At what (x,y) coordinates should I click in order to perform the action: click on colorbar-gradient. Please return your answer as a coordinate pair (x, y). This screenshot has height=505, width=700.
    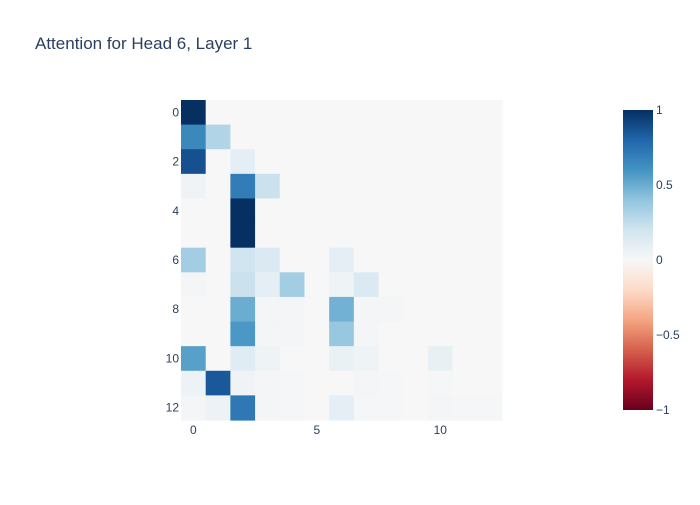
    Looking at the image, I should click on (638, 260).